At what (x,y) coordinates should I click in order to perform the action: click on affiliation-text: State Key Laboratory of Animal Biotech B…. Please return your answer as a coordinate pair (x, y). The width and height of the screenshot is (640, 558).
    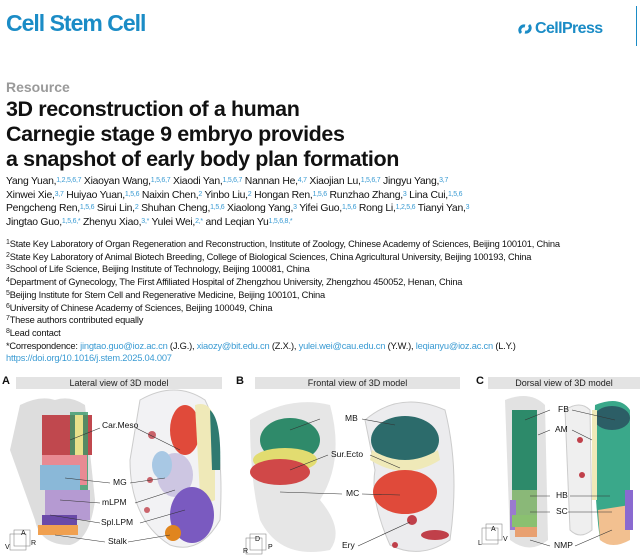
    Looking at the image, I should click on (270, 256).